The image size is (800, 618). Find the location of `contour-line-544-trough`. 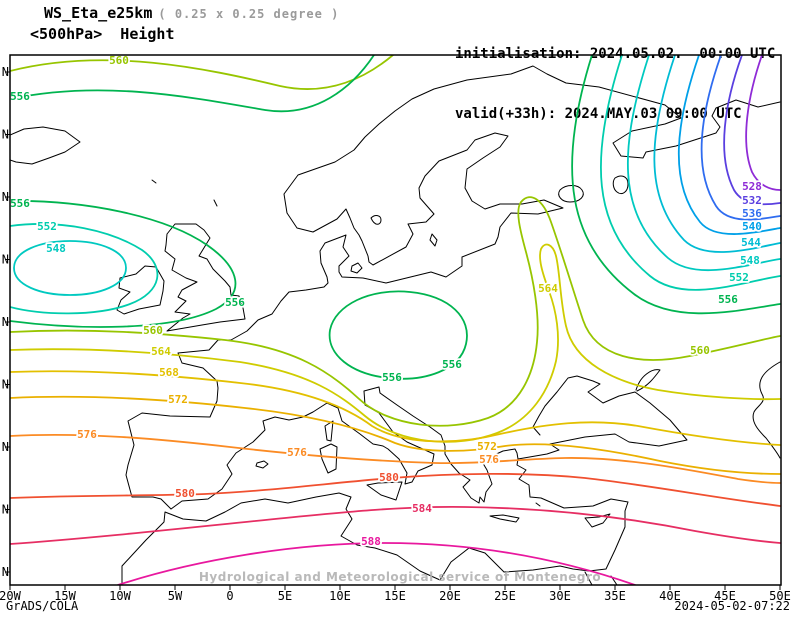

contour-line-544-trough is located at coordinates (717, 154).